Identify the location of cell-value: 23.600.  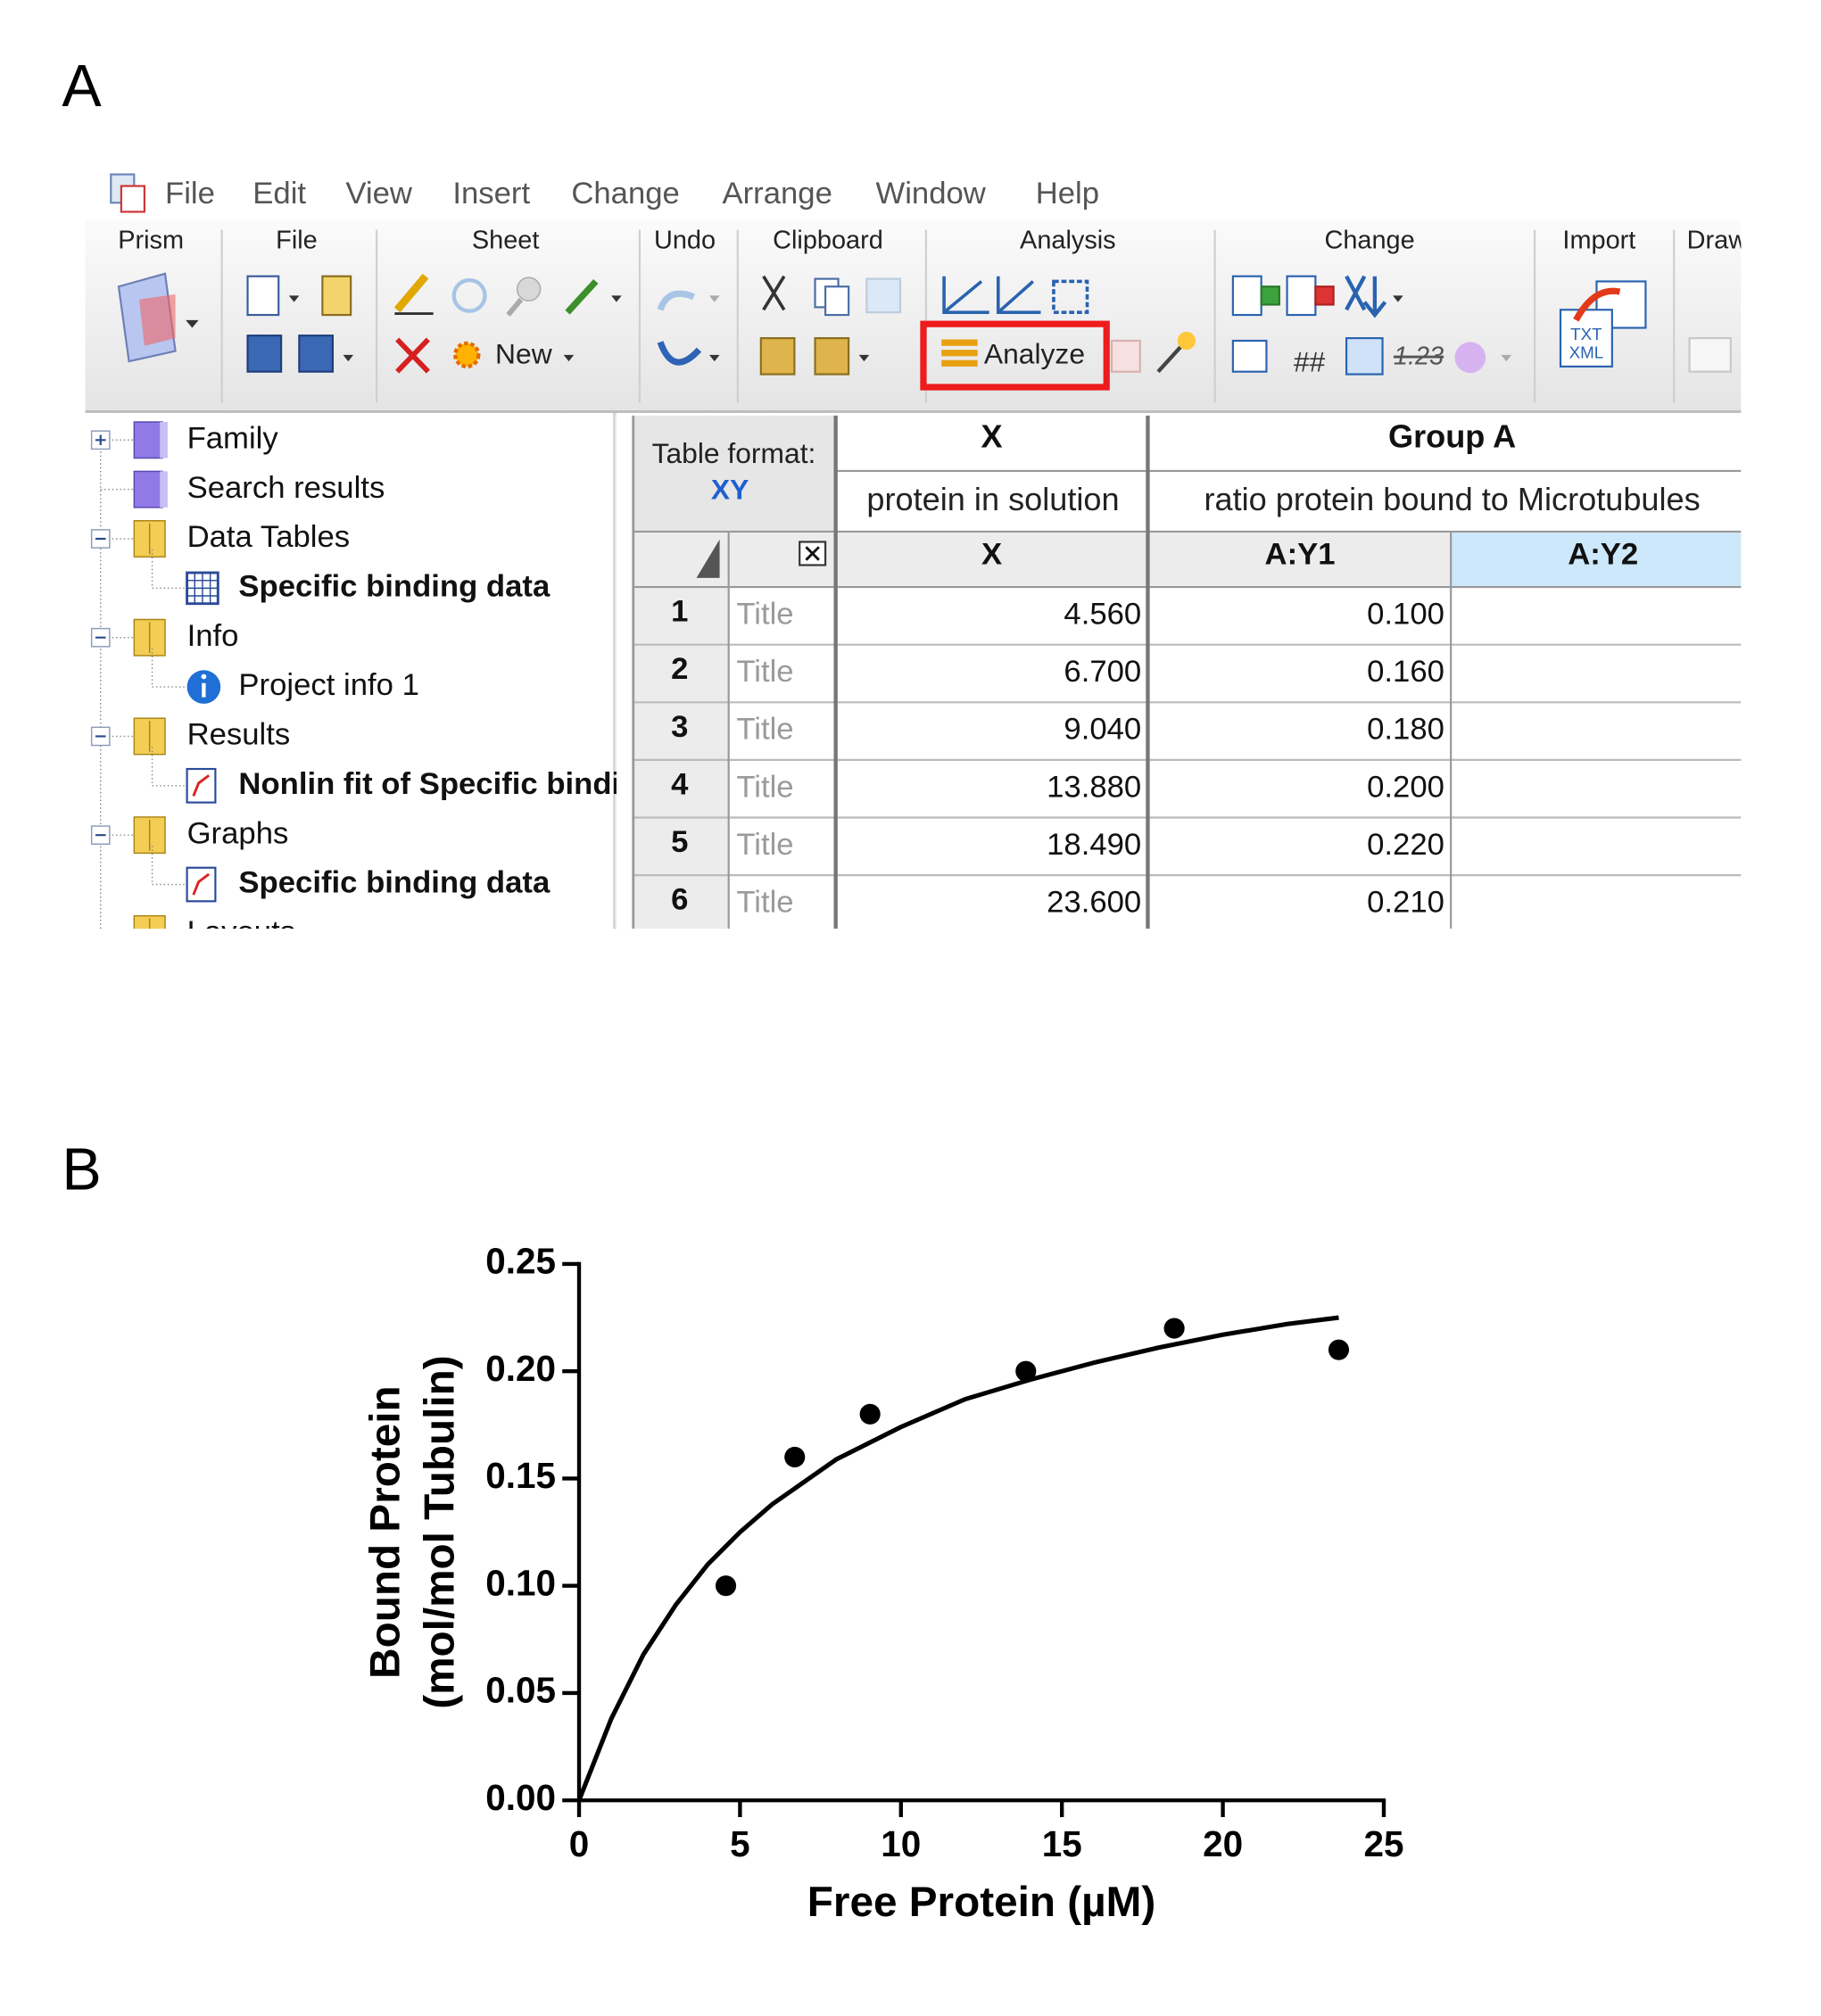
(1094, 903).